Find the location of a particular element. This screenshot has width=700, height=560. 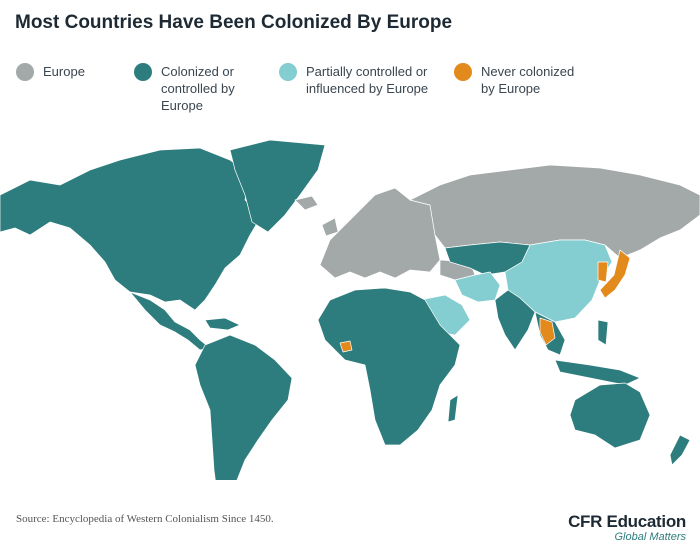

legend-item: Colonized or controlled by Europe is located at coordinates (194, 88).